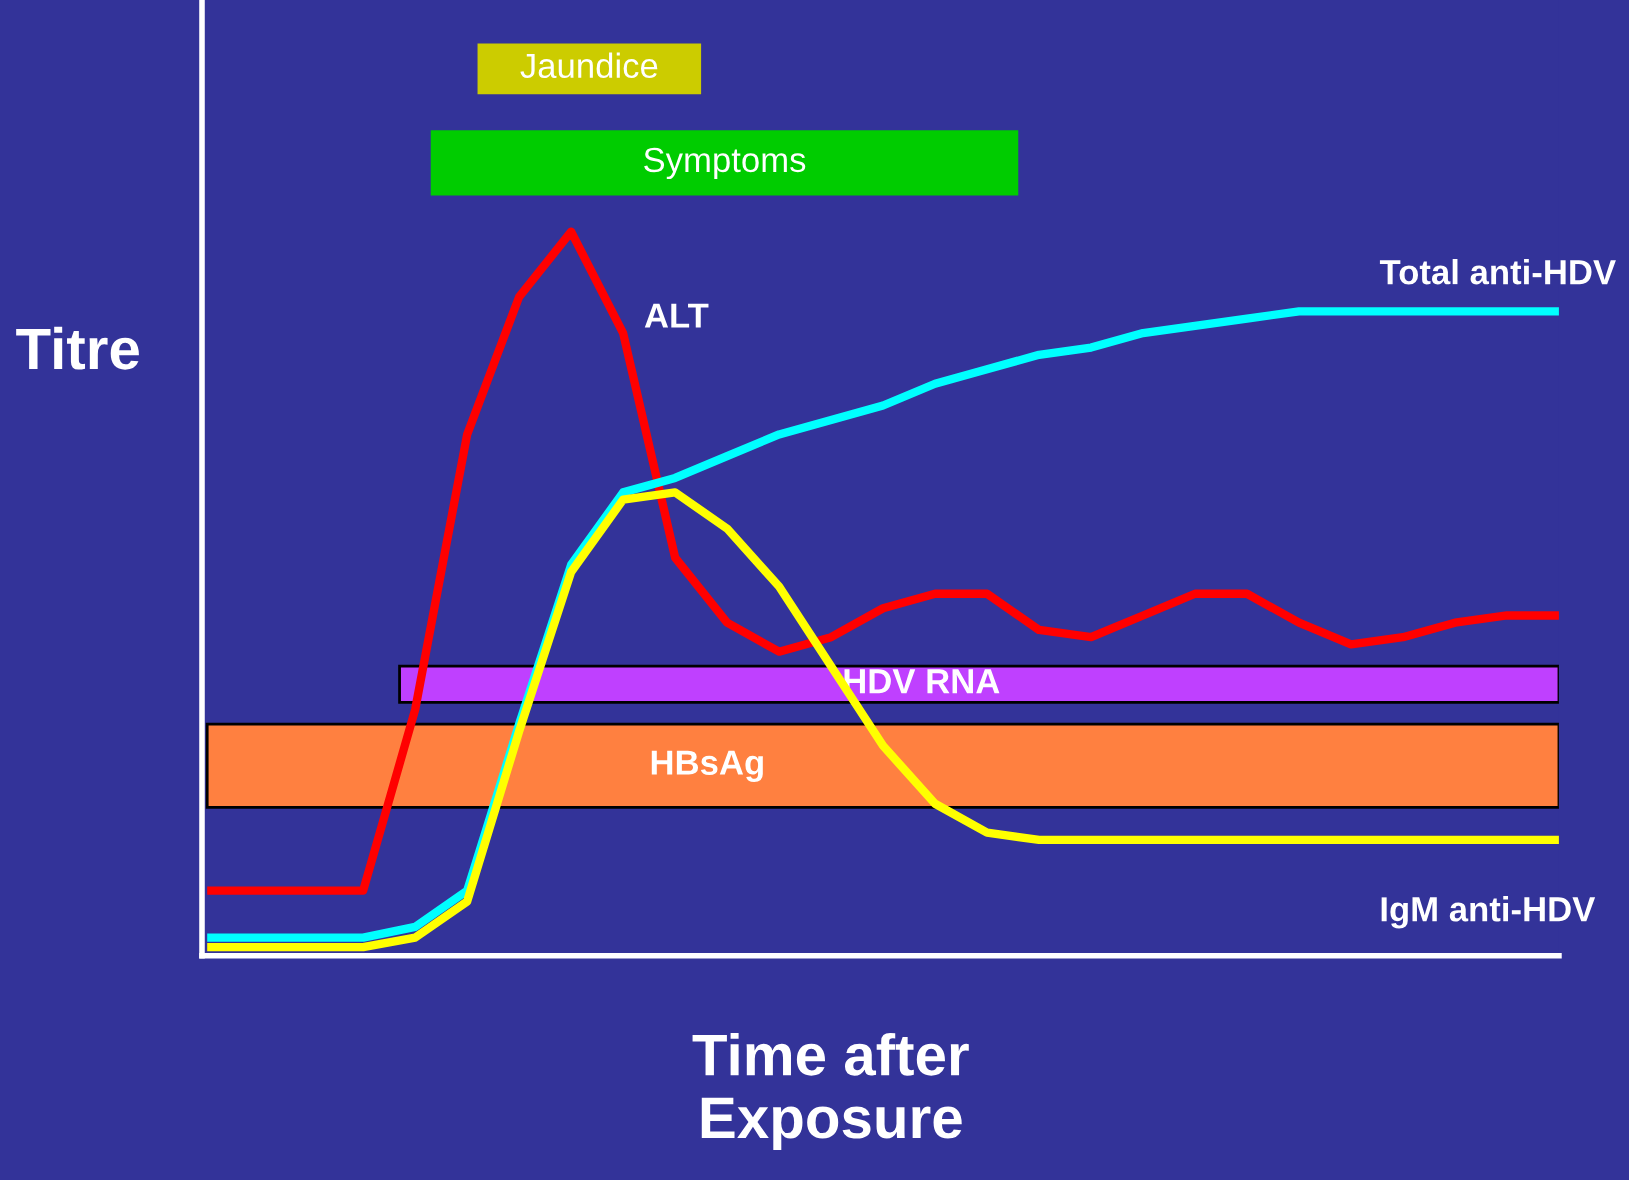 This screenshot has width=1629, height=1180. Describe the element at coordinates (1497, 271) in the screenshot. I see `series-label: Total anti-HDV` at that location.